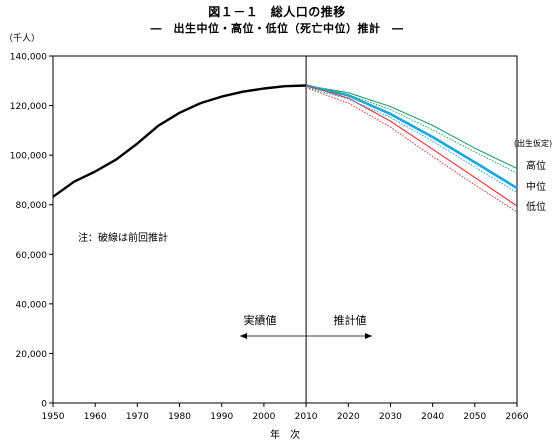 The width and height of the screenshot is (554, 444). What do you see at coordinates (368, 336) in the screenshot?
I see `arrow-head-right` at bounding box center [368, 336].